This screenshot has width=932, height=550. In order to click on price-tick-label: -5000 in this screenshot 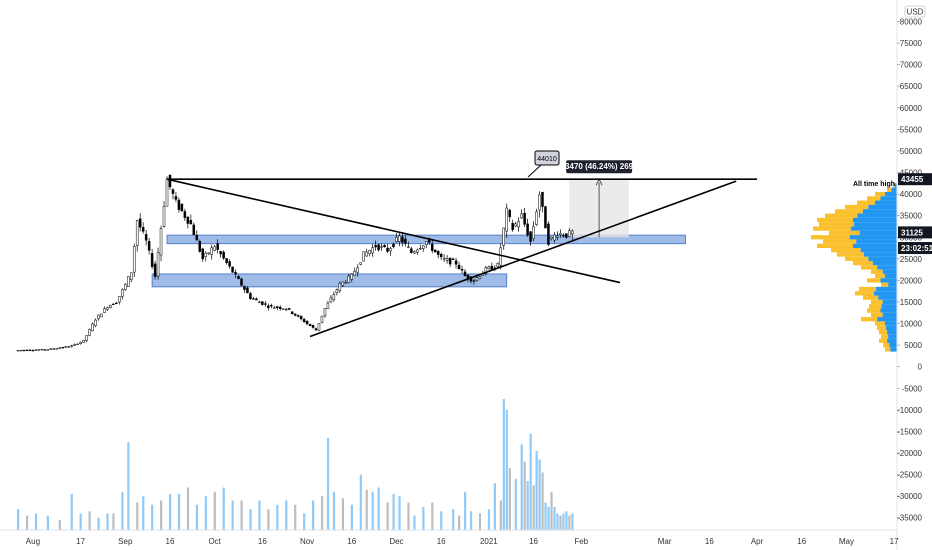, I will do `click(912, 388)`.